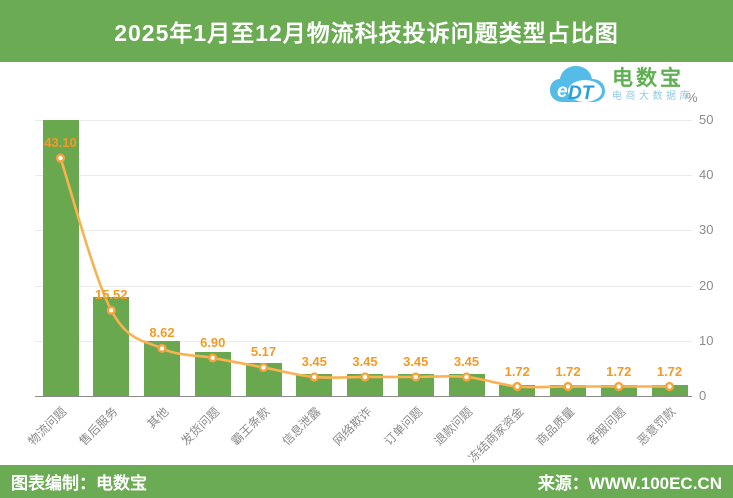 This screenshot has height=498, width=733. What do you see at coordinates (162, 333) in the screenshot?
I see `value-label: 8.62` at bounding box center [162, 333].